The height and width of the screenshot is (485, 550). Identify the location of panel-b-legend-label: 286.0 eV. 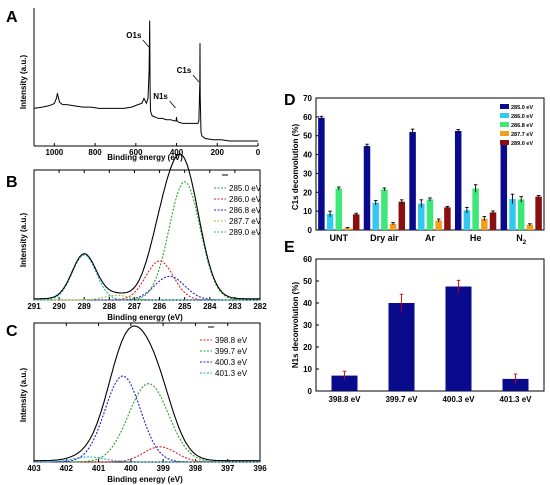
(245, 199).